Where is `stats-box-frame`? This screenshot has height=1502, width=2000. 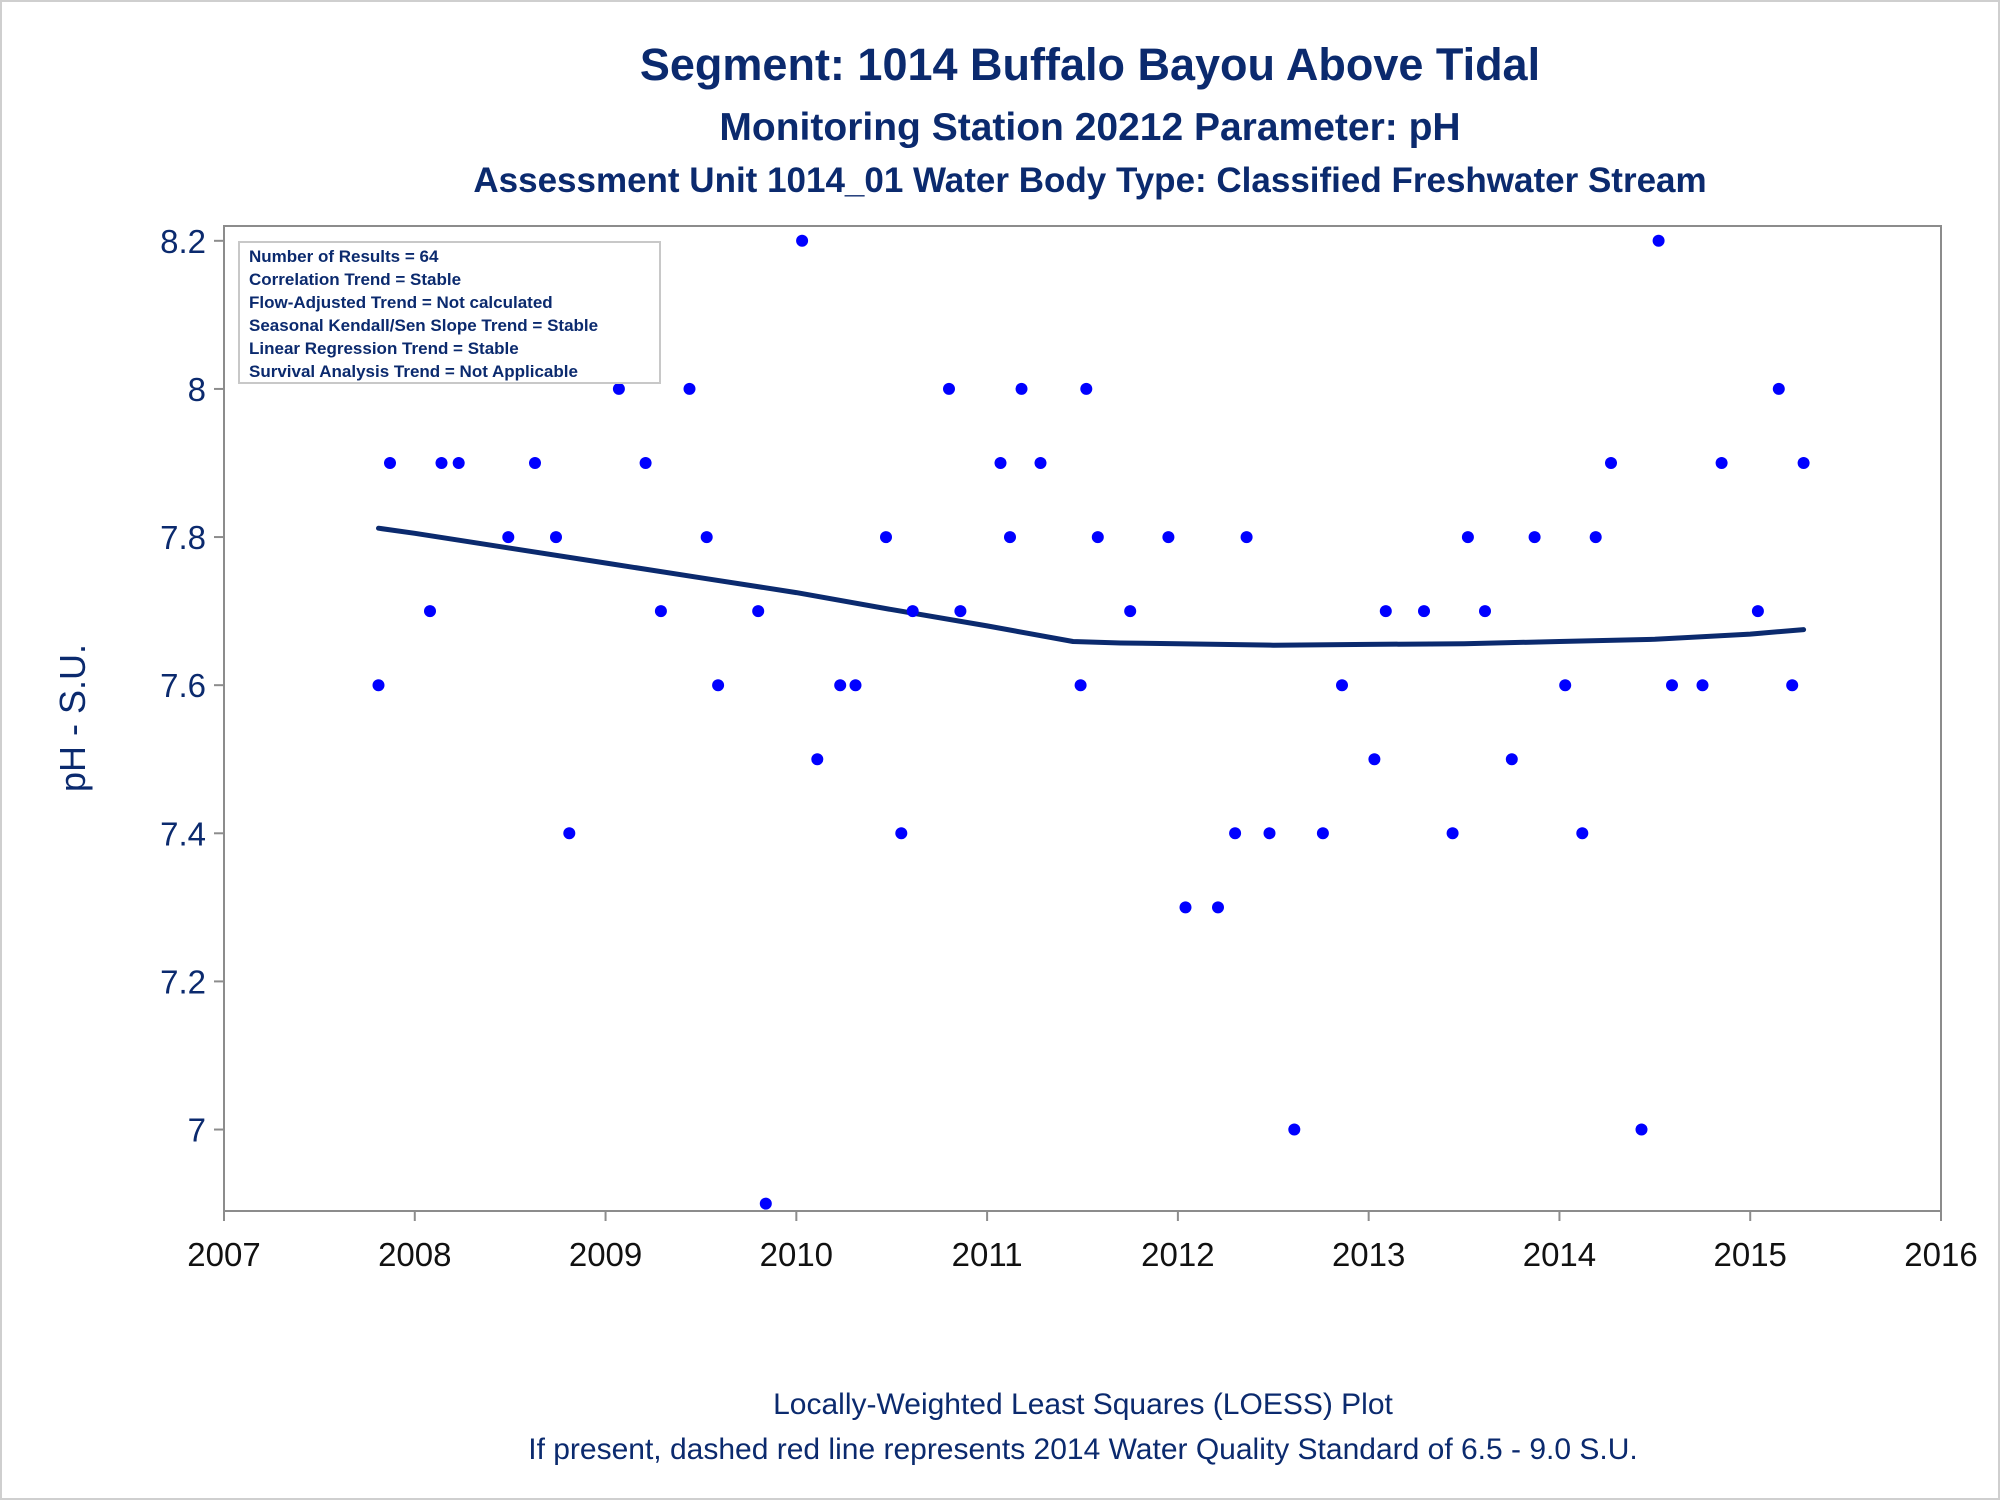
stats-box-frame is located at coordinates (449, 312).